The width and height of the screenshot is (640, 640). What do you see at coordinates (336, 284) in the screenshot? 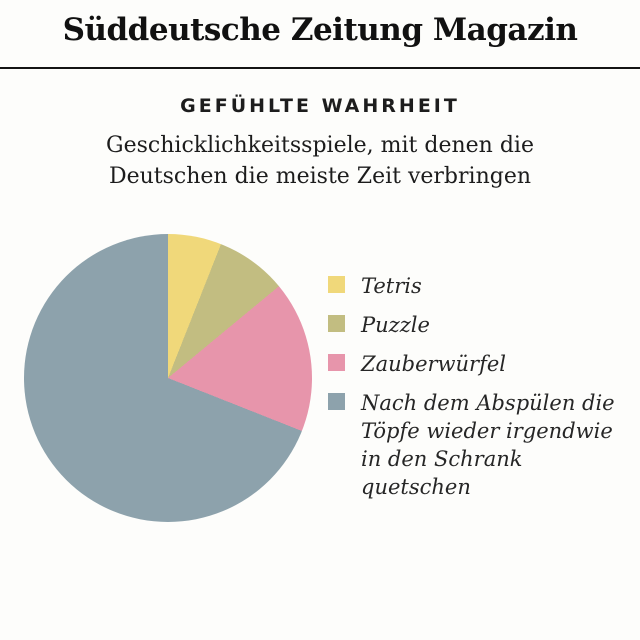
I see `legend-swatch-tetris` at bounding box center [336, 284].